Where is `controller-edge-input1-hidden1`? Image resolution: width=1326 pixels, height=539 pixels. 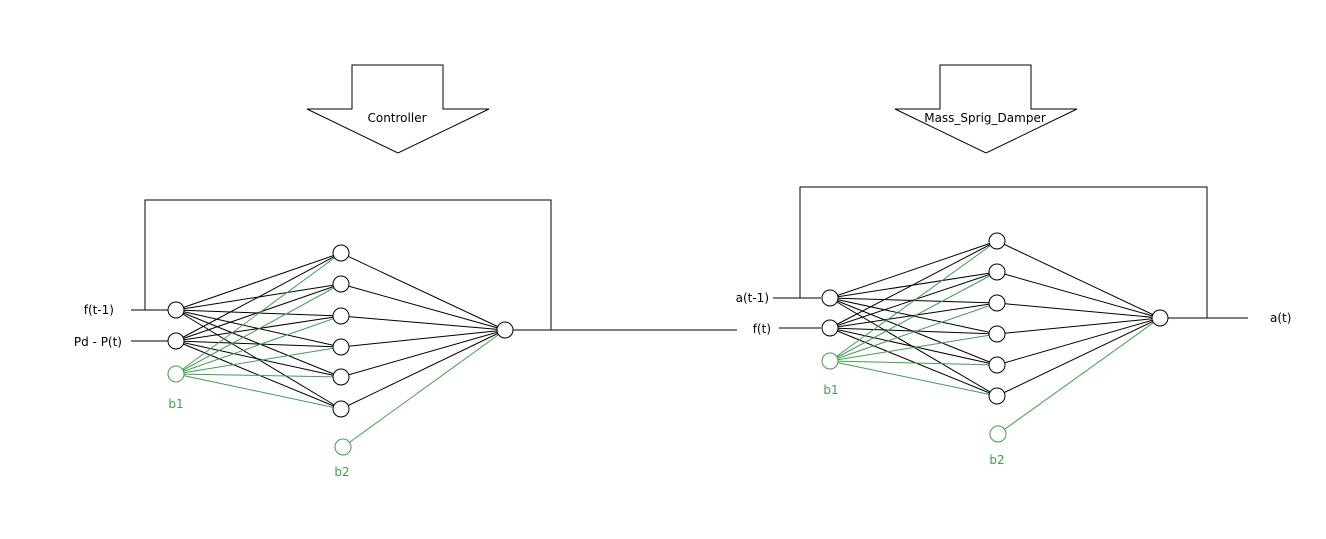 controller-edge-input1-hidden1 is located at coordinates (258, 281).